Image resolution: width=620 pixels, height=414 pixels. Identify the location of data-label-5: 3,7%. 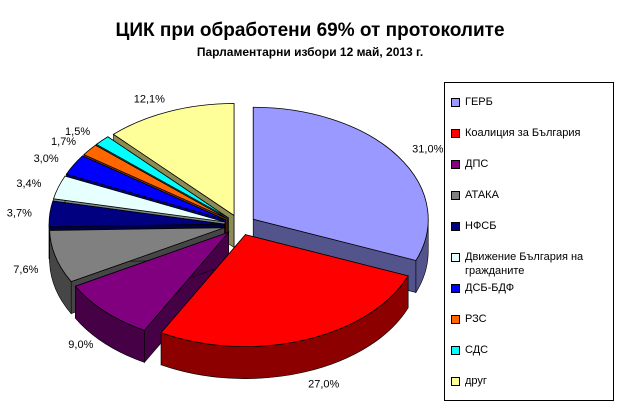
(19, 214).